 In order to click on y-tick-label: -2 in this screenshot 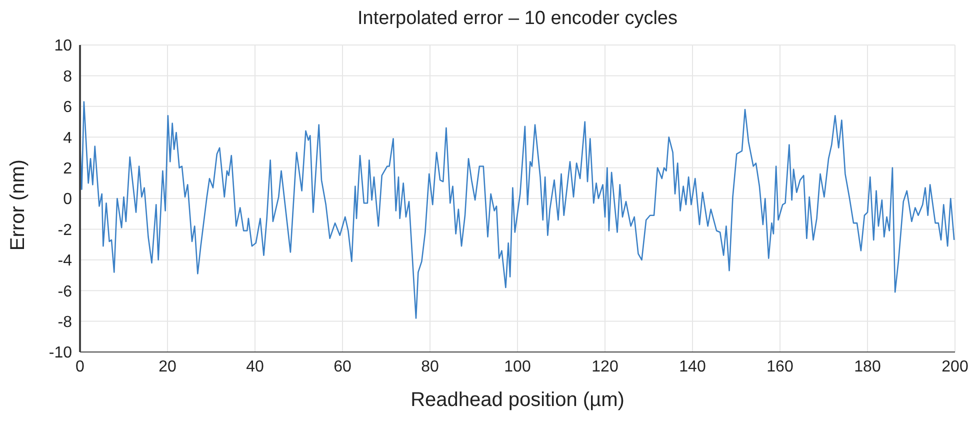, I will do `click(65, 230)`.